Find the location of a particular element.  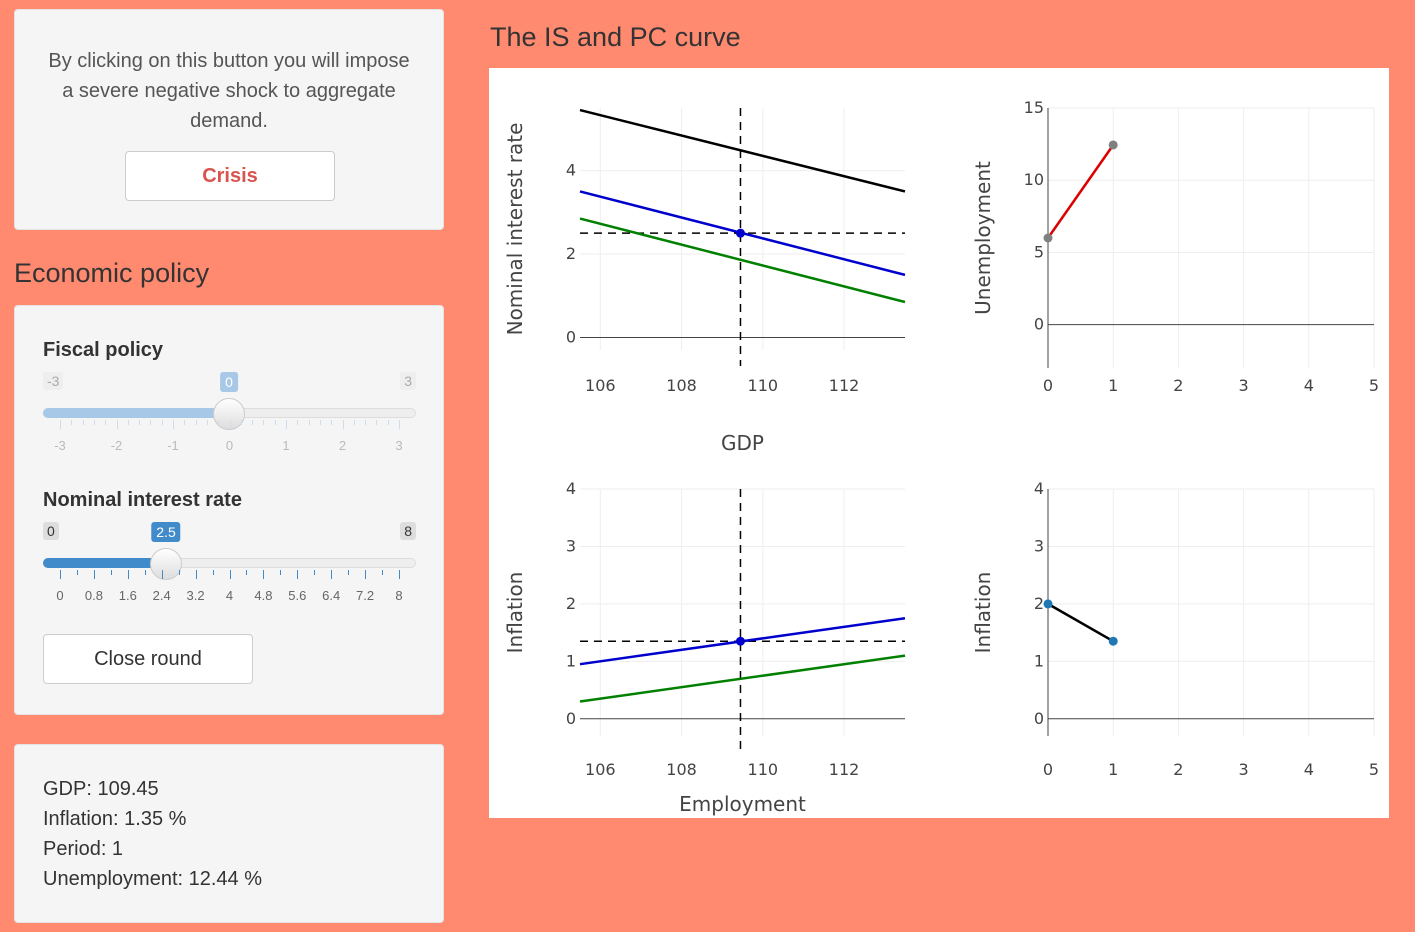

slider-tick-label: -3 is located at coordinates (60, 445).